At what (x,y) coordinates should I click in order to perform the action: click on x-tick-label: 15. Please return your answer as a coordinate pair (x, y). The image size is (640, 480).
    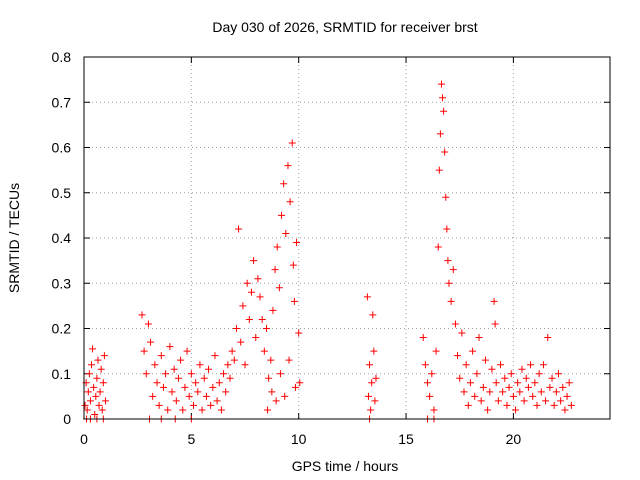
    Looking at the image, I should click on (406, 439).